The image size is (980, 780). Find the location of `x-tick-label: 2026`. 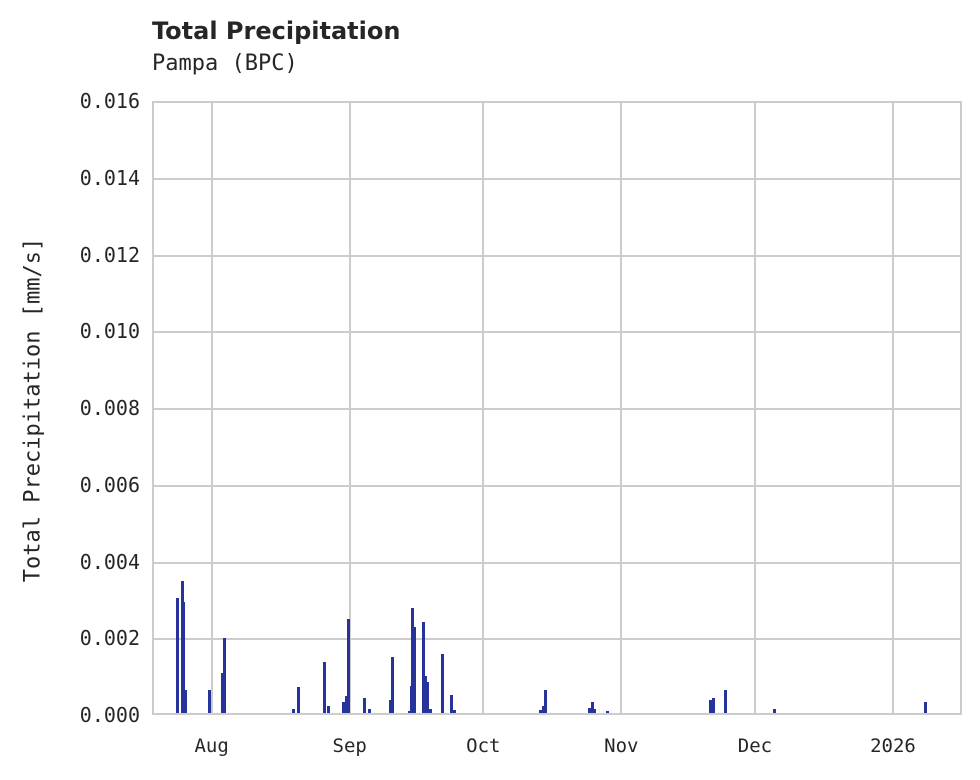

x-tick-label: 2026 is located at coordinates (893, 746).